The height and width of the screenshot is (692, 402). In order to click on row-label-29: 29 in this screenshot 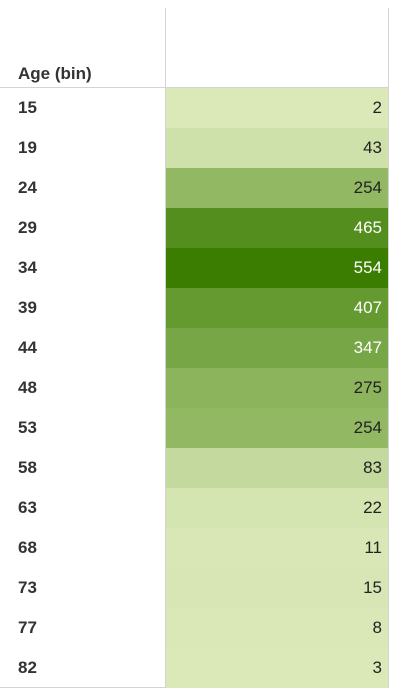, I will do `click(27, 227)`.